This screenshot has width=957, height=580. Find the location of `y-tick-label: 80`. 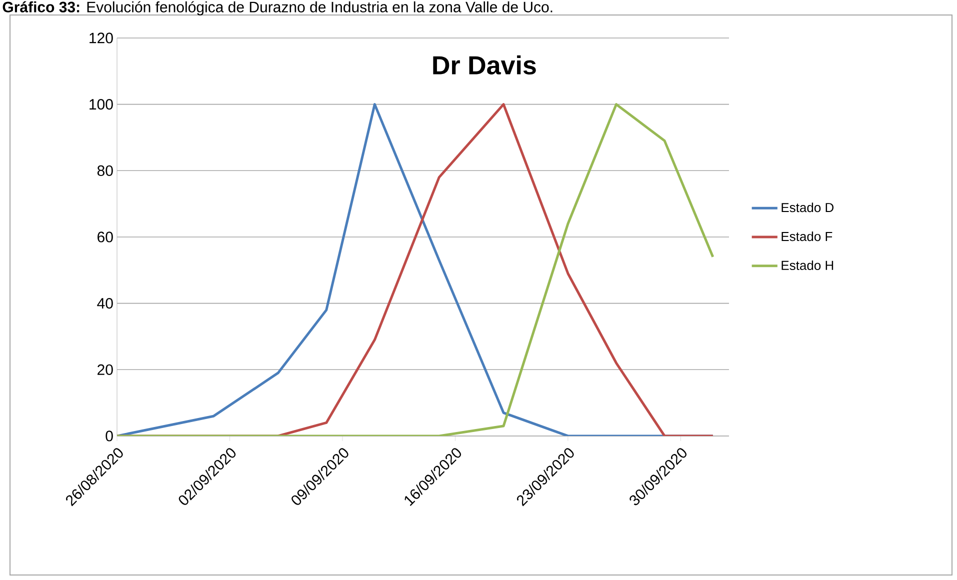

y-tick-label: 80 is located at coordinates (105, 170).